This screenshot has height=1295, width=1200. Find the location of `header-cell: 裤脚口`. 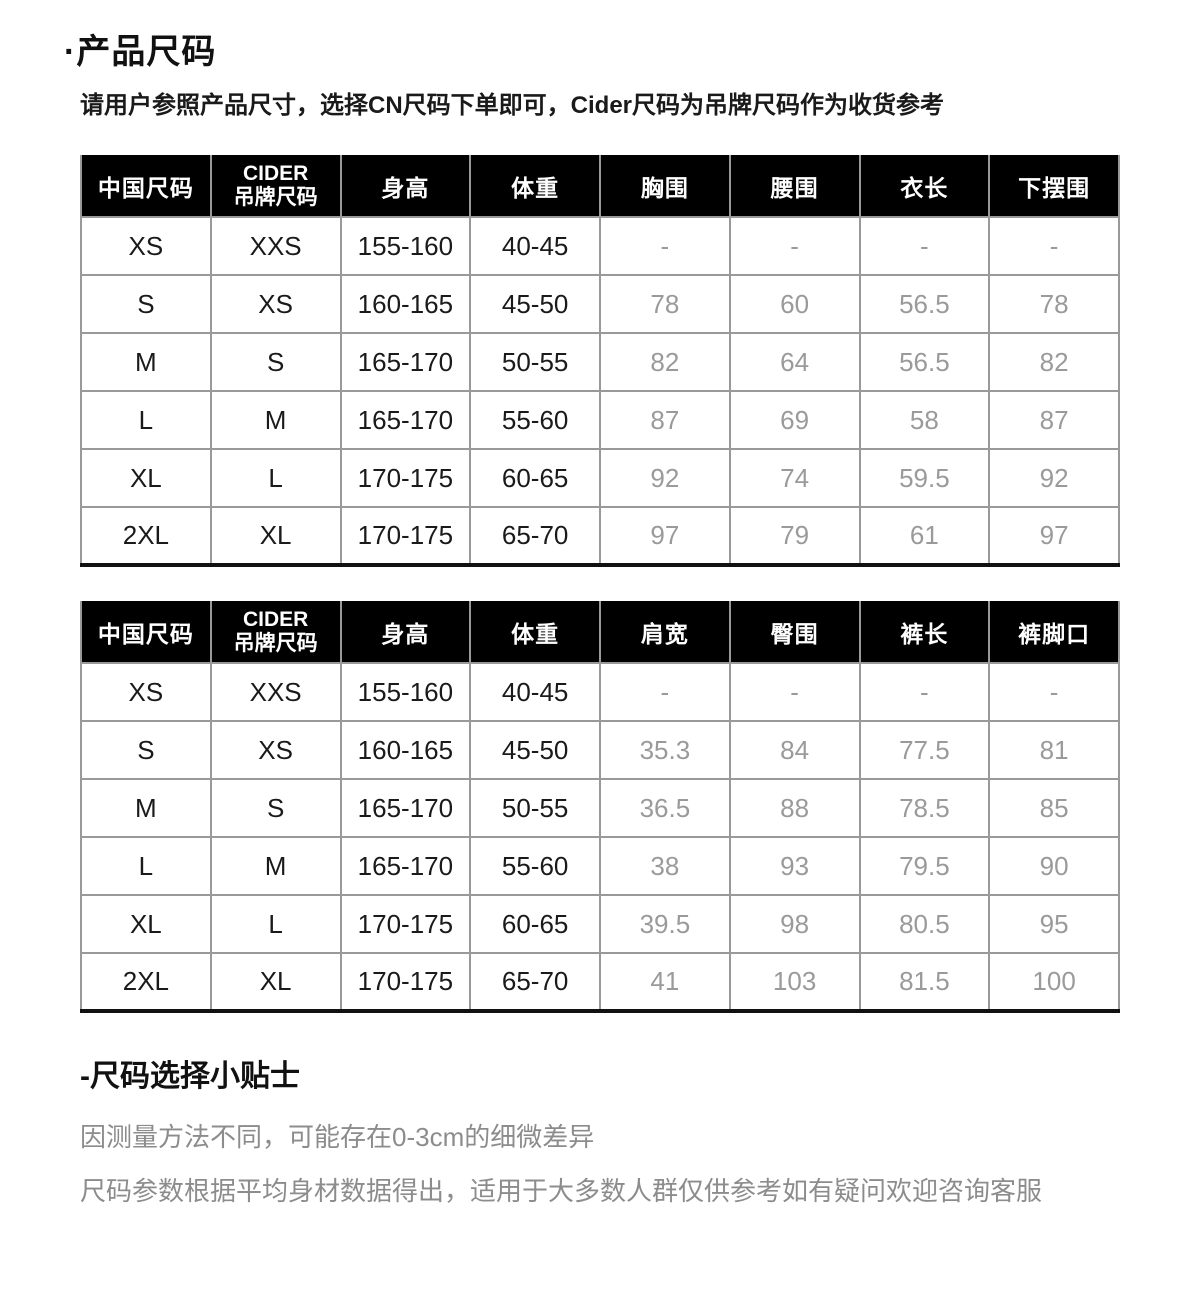

header-cell: 裤脚口 is located at coordinates (1054, 633).